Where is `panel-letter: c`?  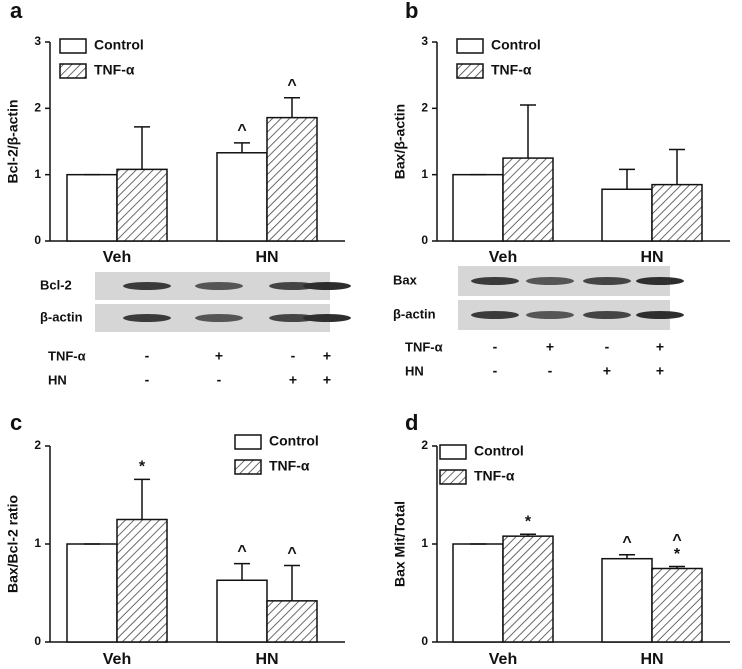 panel-letter: c is located at coordinates (16, 422).